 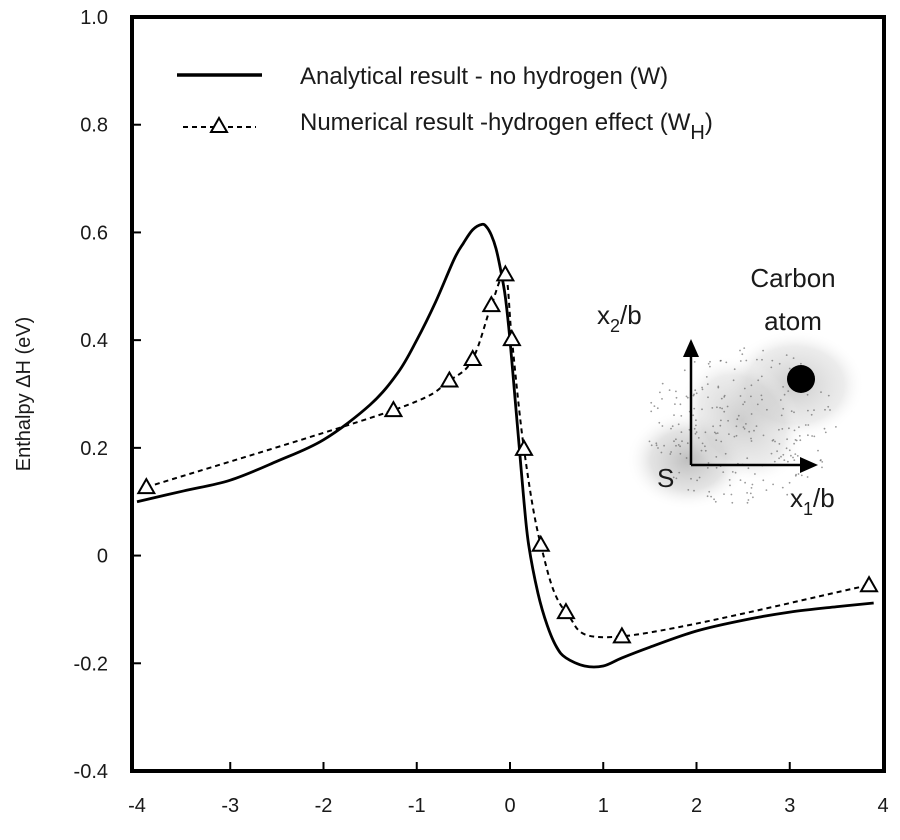 I want to click on y-tick-label: 1.0, so click(x=94, y=18).